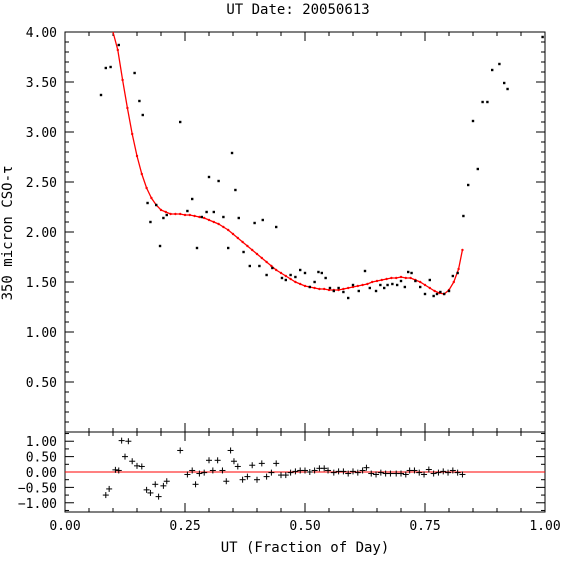 This screenshot has height=574, width=574. What do you see at coordinates (37, 488) in the screenshot?
I see `residual-y-tick-label: −0.50` at bounding box center [37, 488].